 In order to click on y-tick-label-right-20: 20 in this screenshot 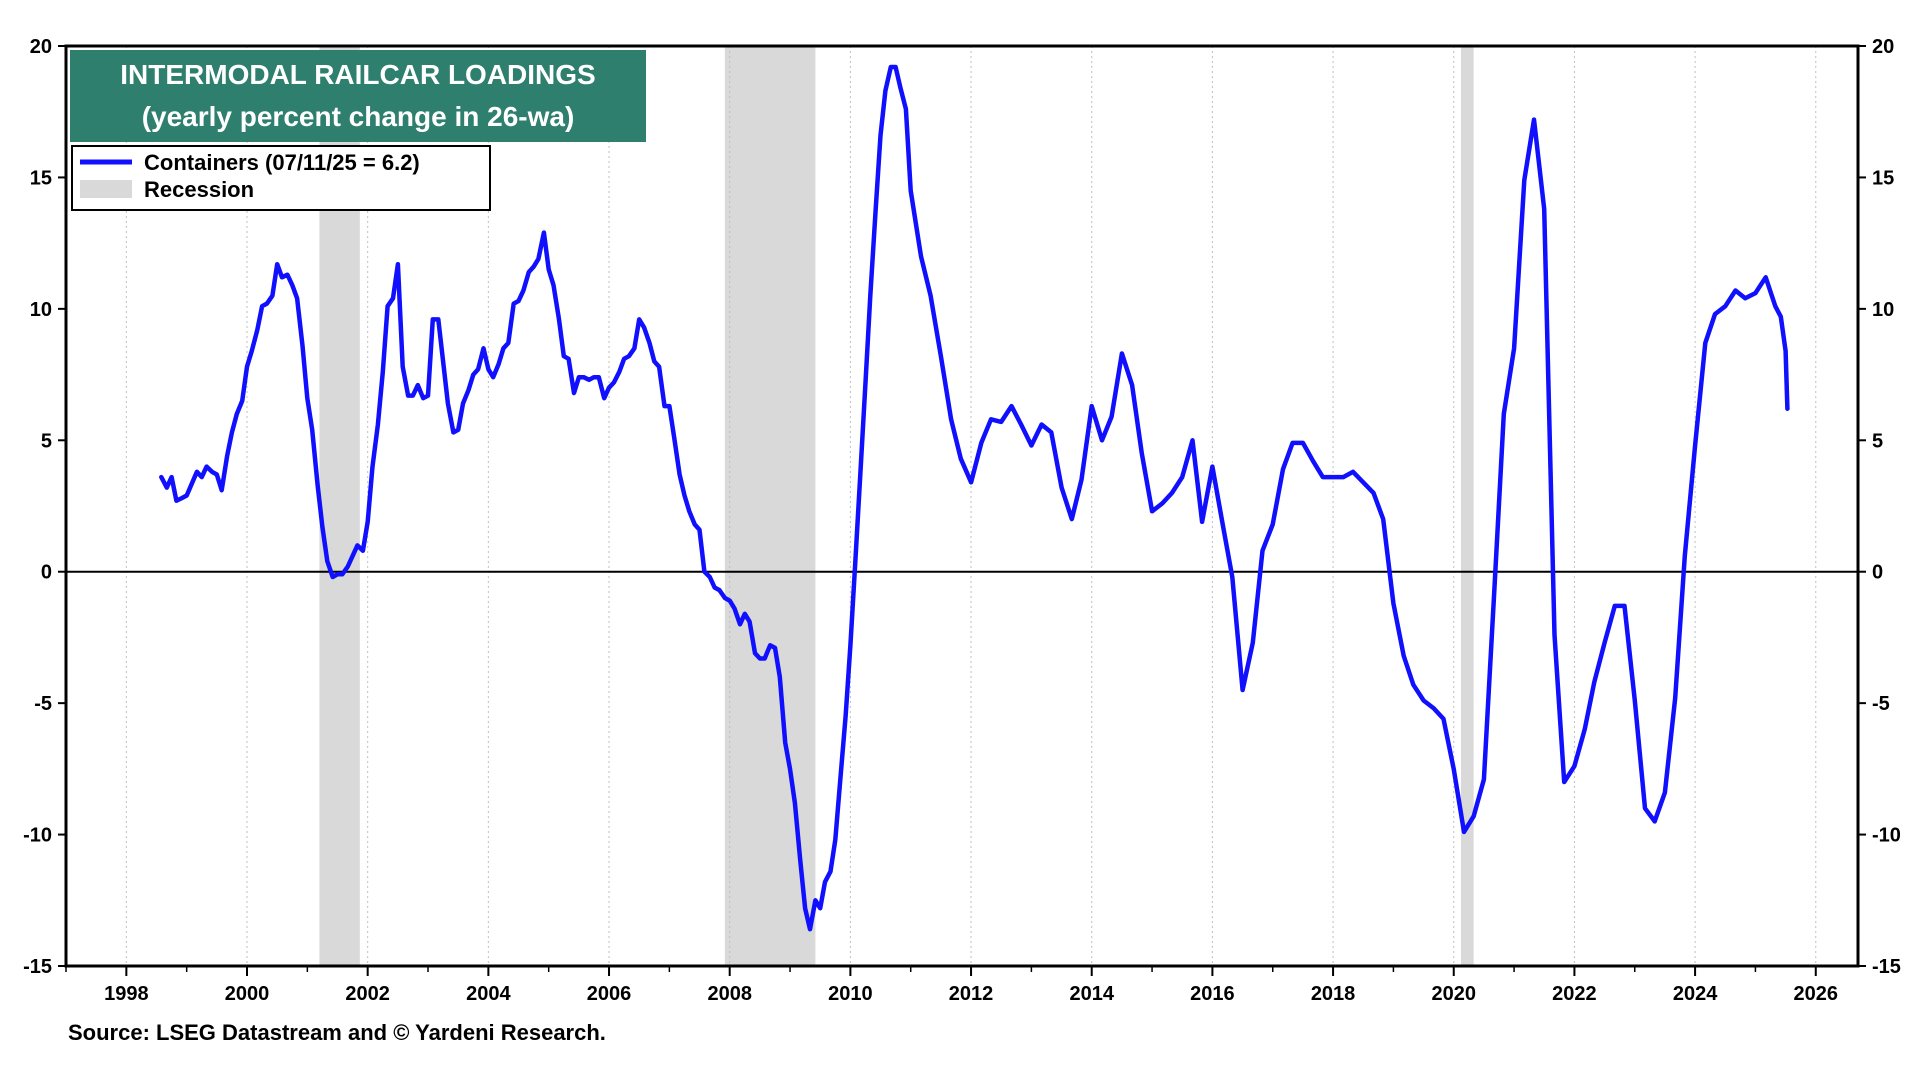, I will do `click(1883, 47)`.